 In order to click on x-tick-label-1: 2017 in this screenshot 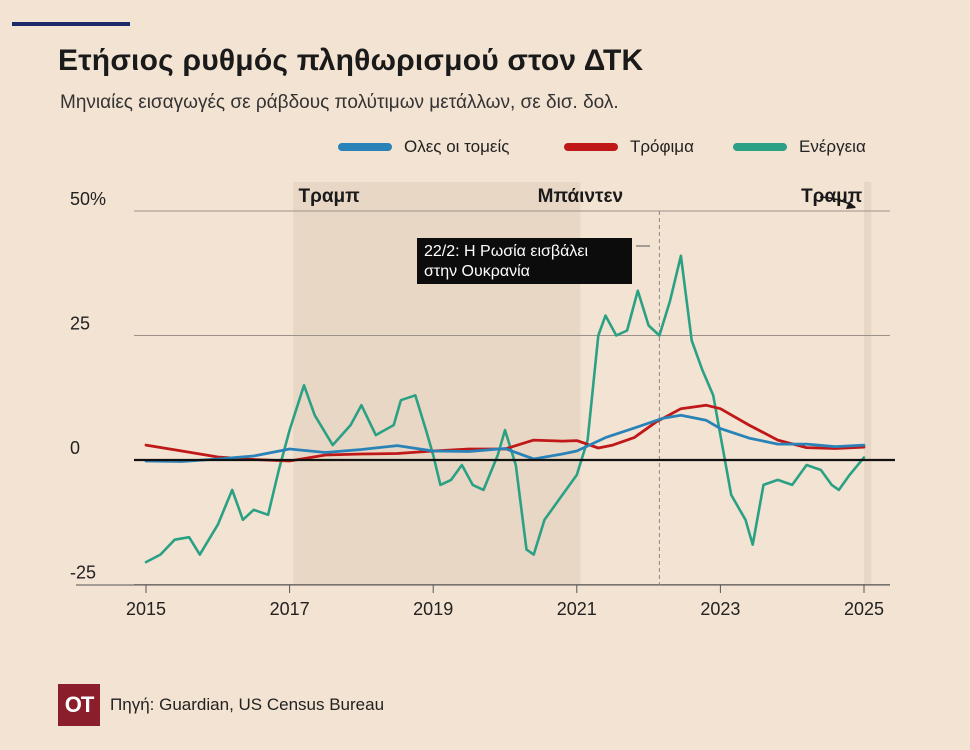, I will do `click(290, 609)`.